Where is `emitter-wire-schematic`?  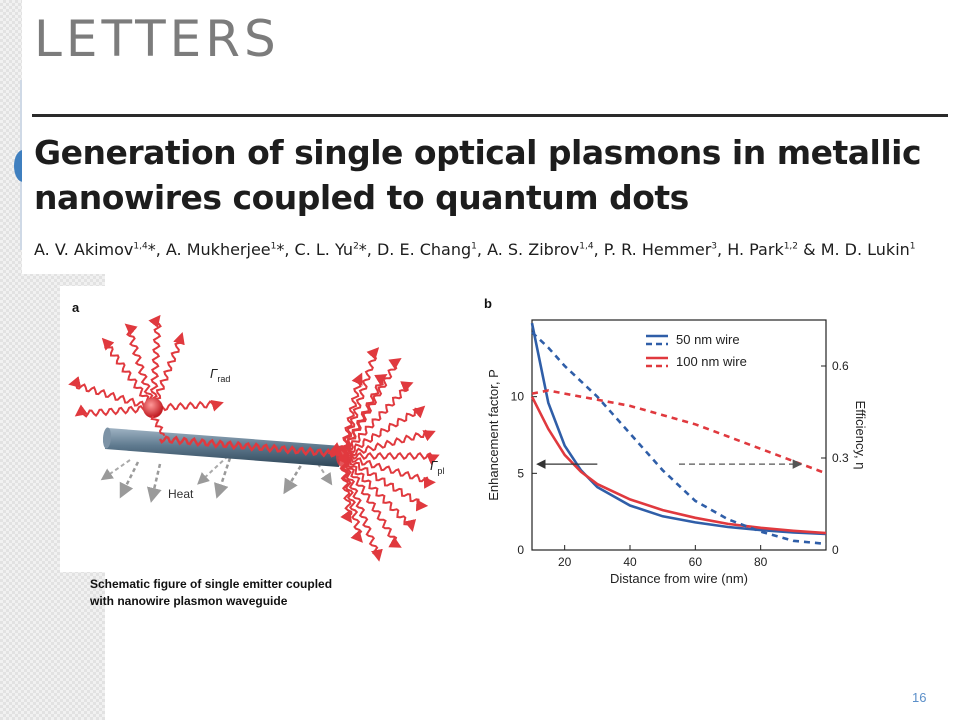 emitter-wire-schematic is located at coordinates (254, 438).